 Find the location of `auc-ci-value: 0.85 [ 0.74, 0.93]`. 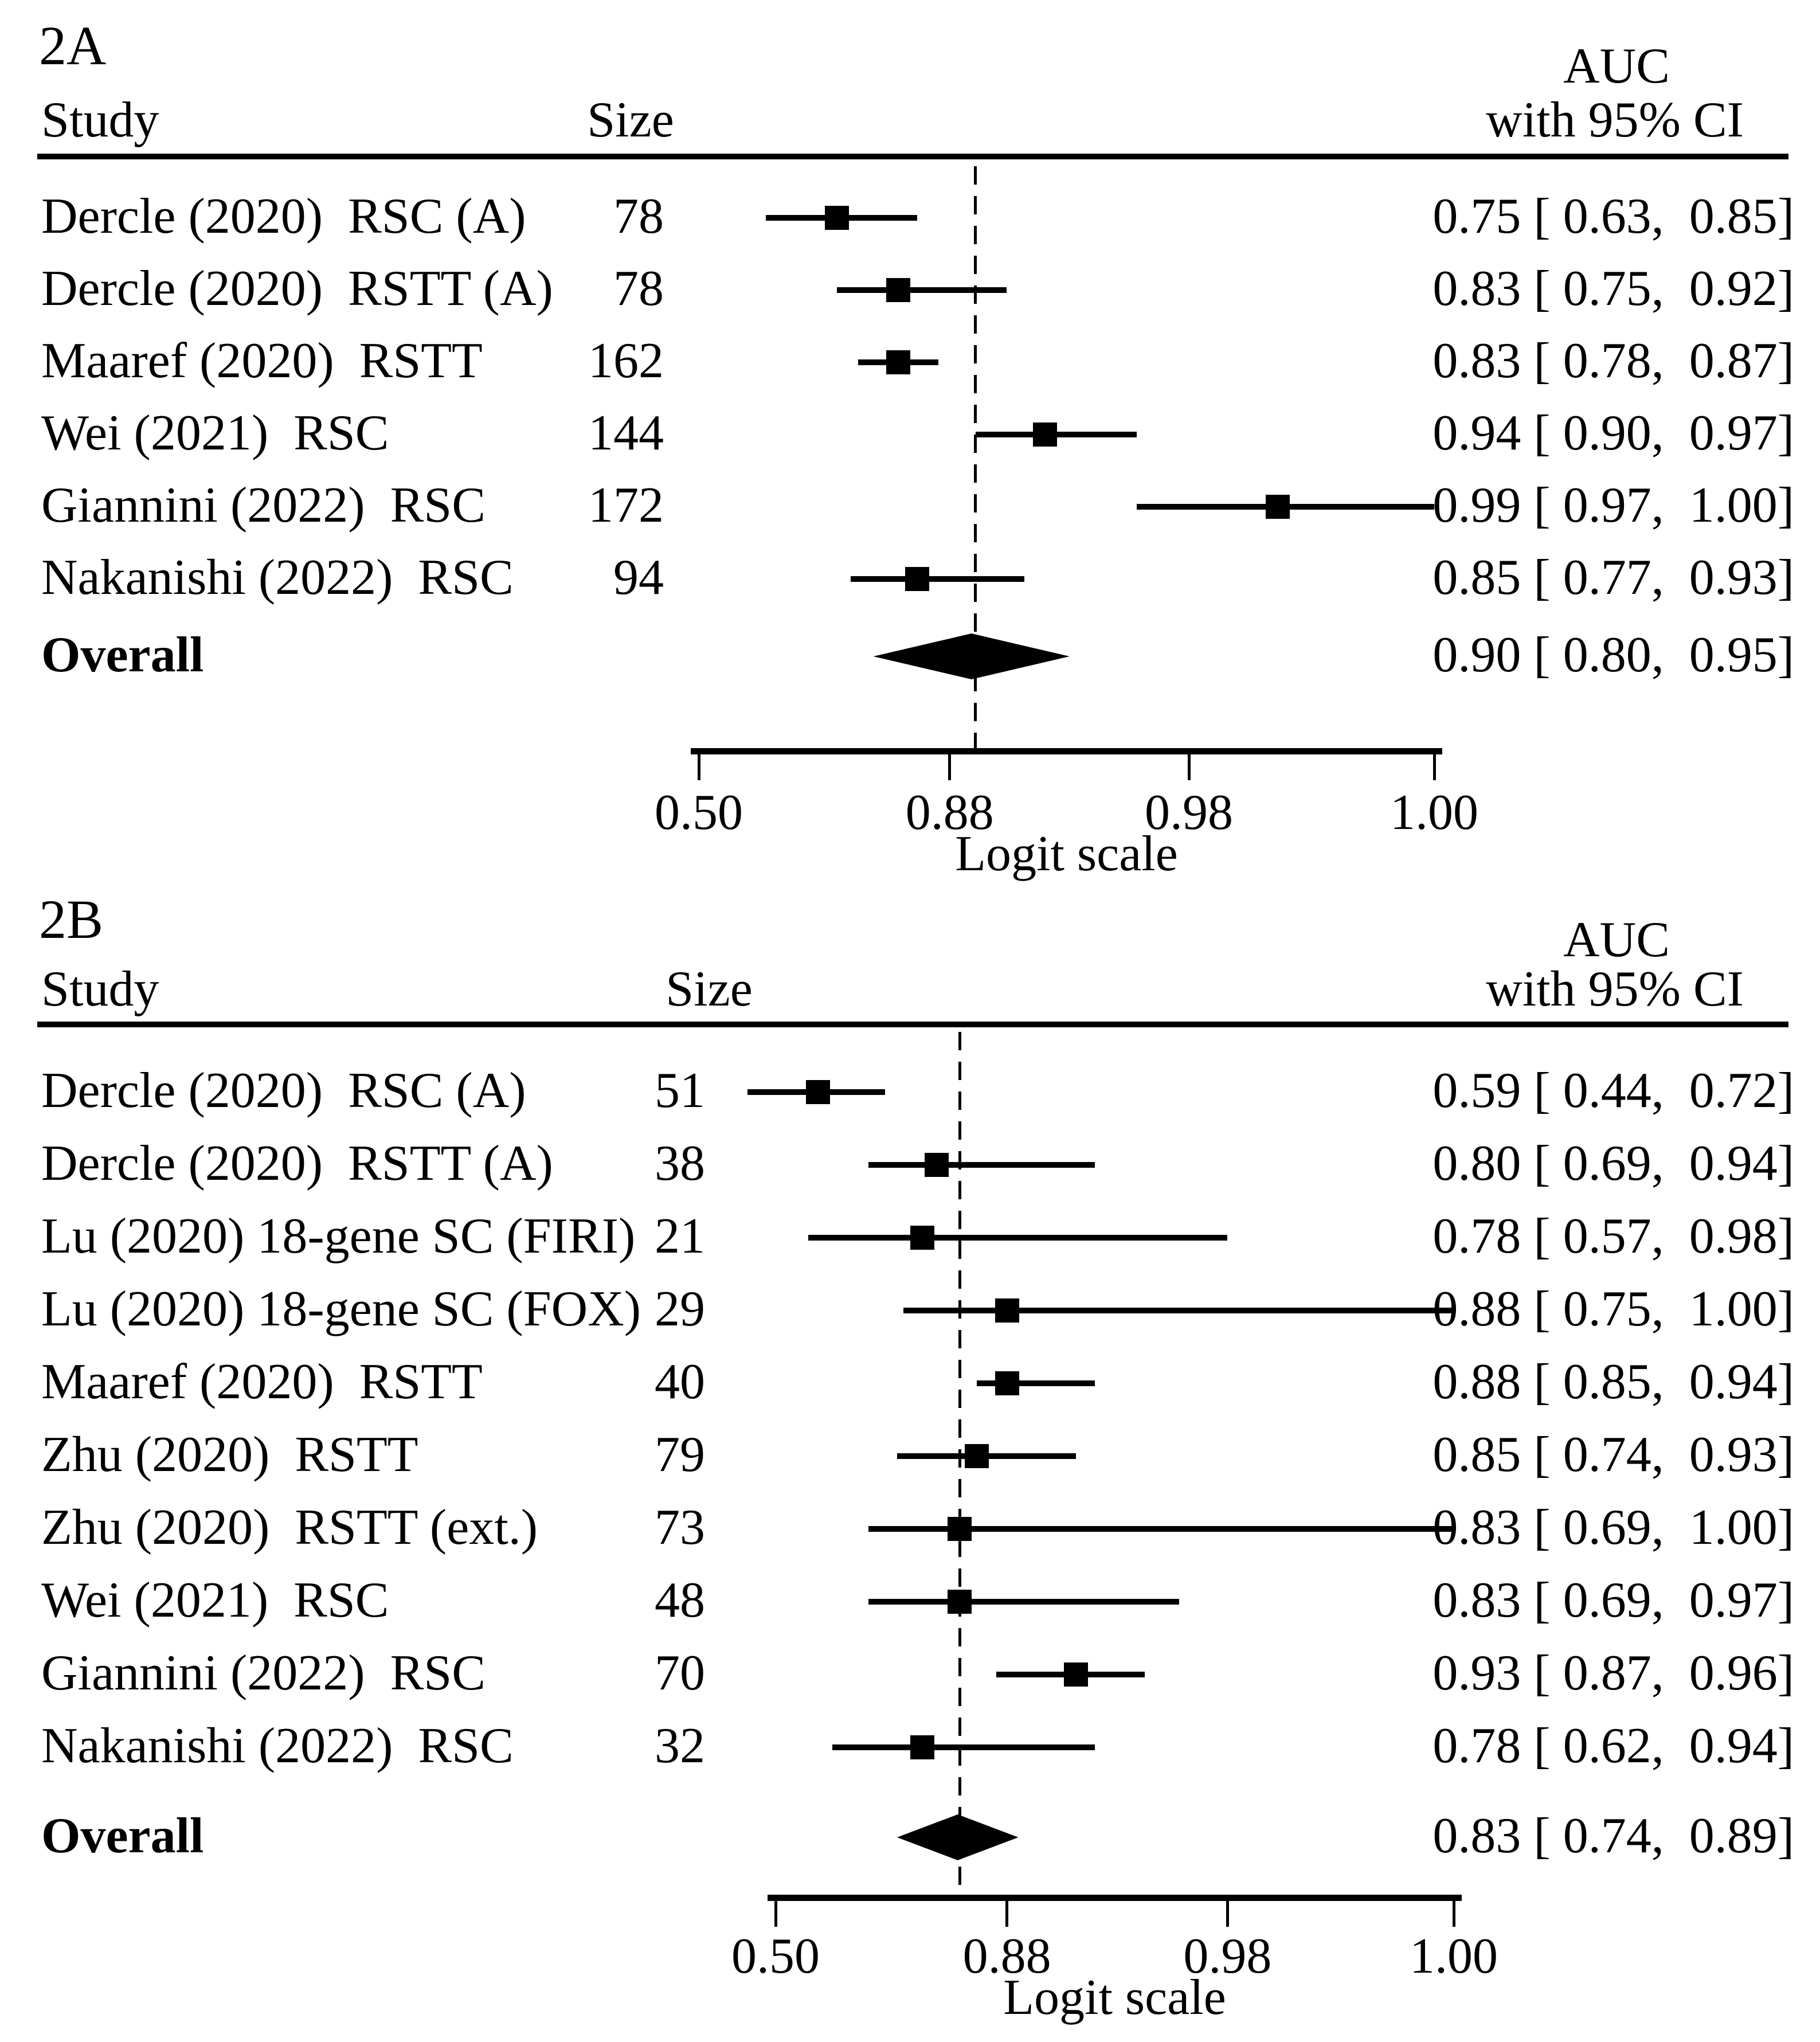

auc-ci-value: 0.85 [ 0.74, 0.93] is located at coordinates (1613, 1455).